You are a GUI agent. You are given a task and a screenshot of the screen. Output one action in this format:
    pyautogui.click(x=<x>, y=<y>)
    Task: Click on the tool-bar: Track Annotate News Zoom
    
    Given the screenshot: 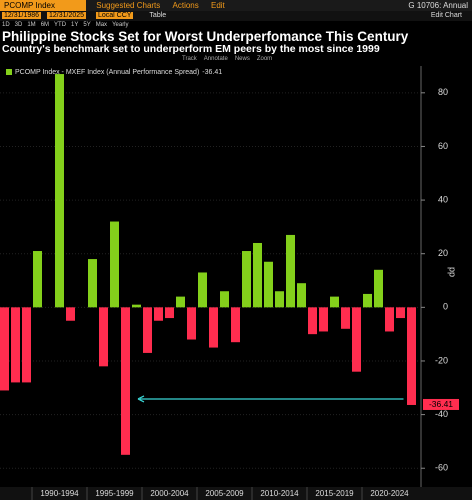 What is the action you would take?
    pyautogui.click(x=230, y=59)
    